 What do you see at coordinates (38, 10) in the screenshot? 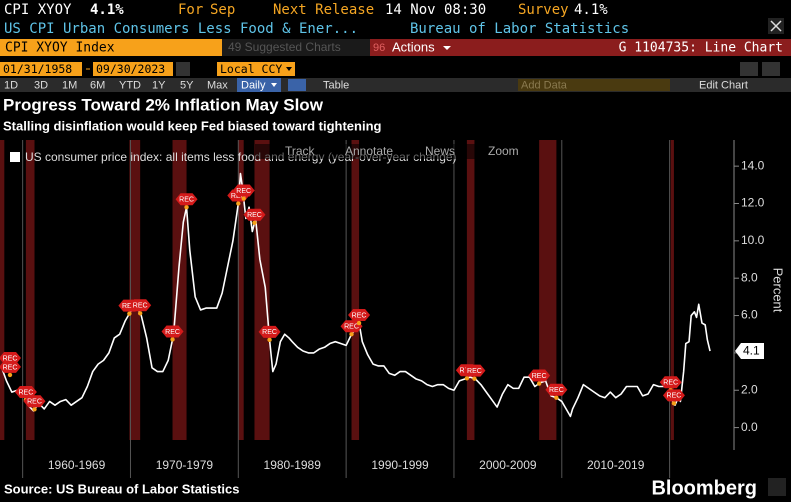
I see `ticker: CPI XYOY` at bounding box center [38, 10].